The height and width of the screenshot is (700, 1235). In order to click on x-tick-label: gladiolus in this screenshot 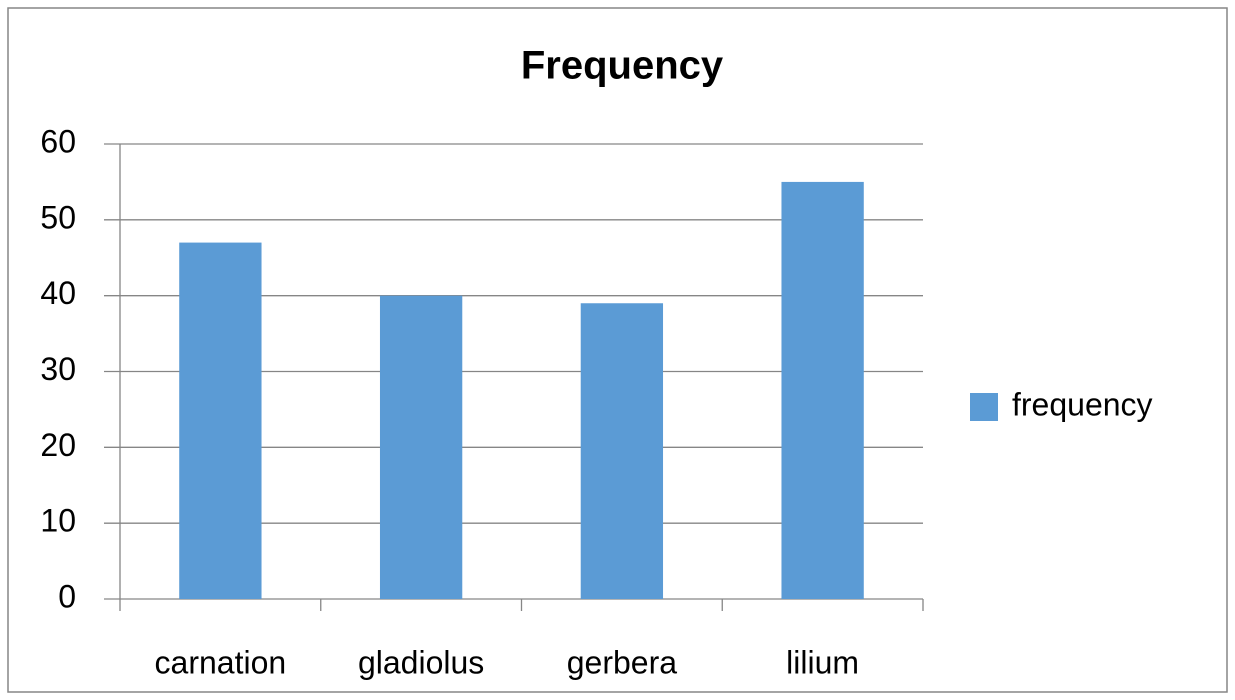, I will do `click(421, 662)`.